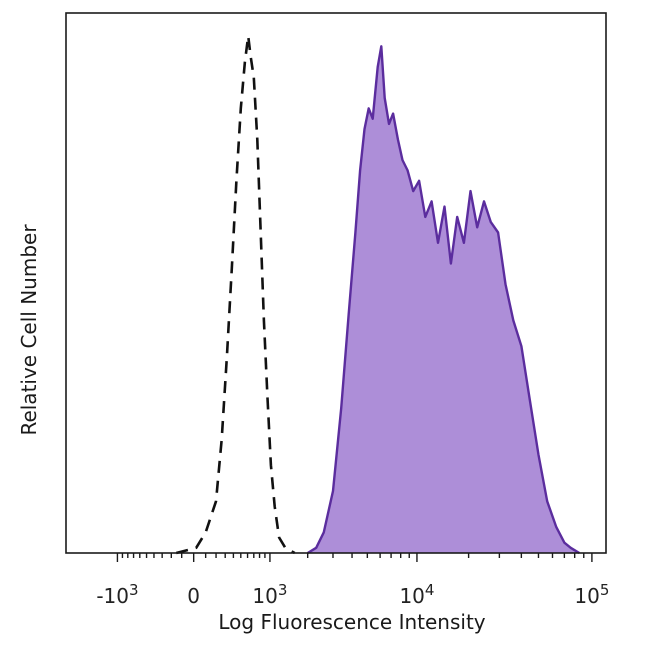 This screenshot has width=650, height=650. I want to click on x-tick-label-2: 10³, so click(269, 594).